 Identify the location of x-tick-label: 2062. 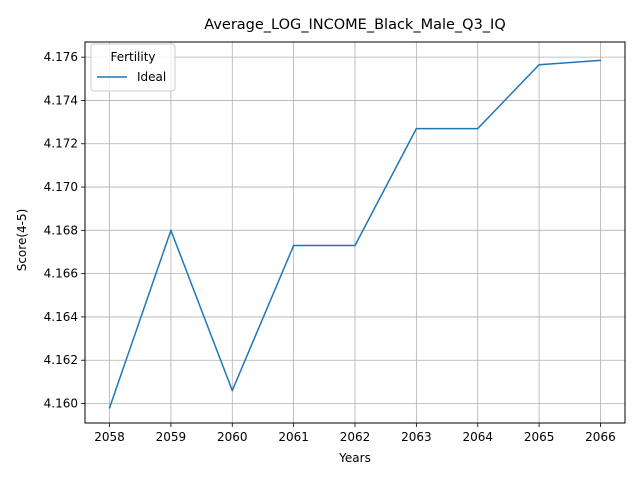
(355, 437).